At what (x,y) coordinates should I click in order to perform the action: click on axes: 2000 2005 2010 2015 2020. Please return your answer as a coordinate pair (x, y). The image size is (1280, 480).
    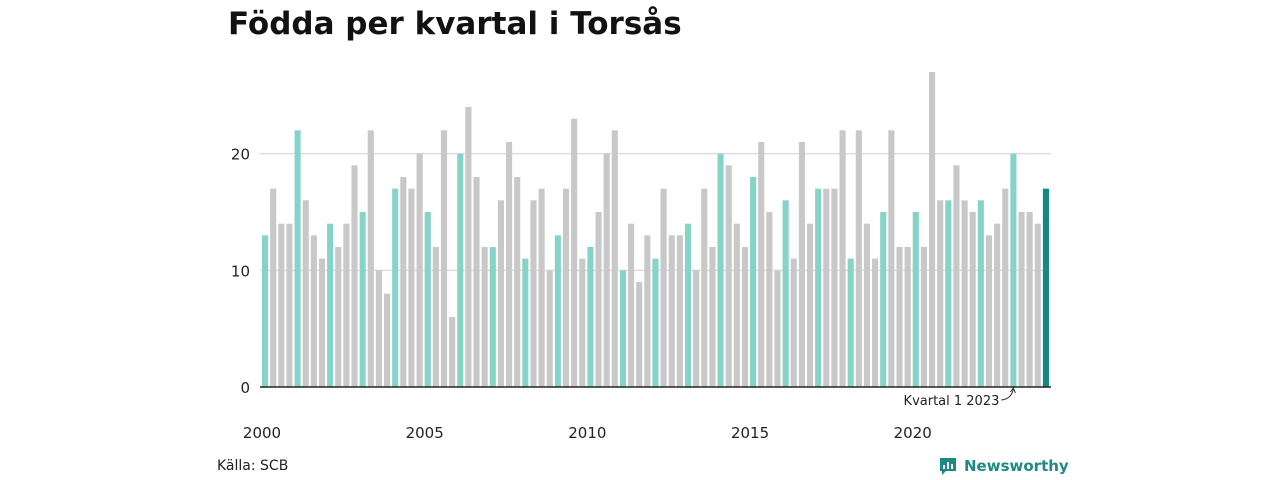
    Looking at the image, I should click on (647, 414).